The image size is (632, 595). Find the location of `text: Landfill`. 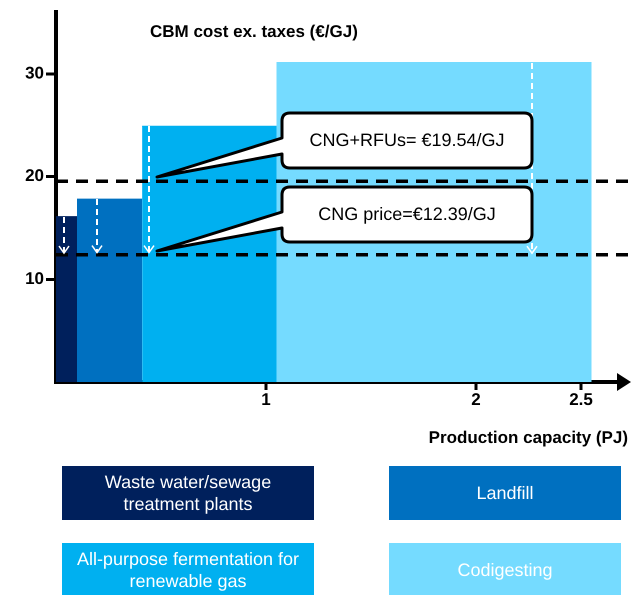

text: Landfill is located at coordinates (505, 493).